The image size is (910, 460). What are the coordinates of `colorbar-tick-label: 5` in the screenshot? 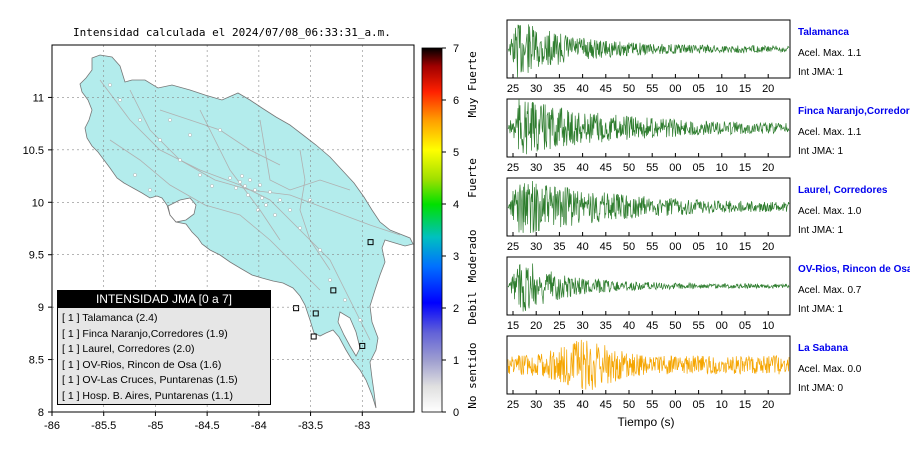 It's located at (456, 153).